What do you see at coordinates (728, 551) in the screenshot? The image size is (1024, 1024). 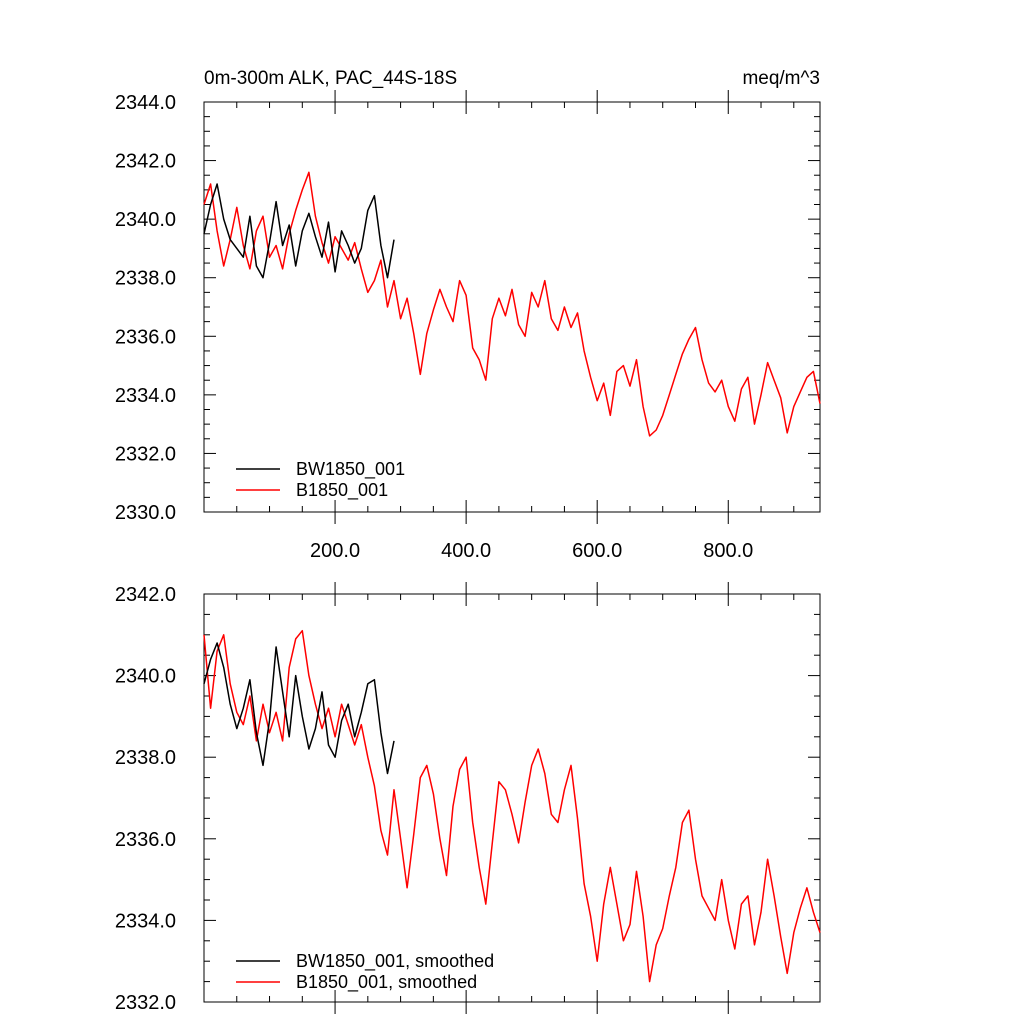 I see `top-xtick-label: 800.0` at bounding box center [728, 551].